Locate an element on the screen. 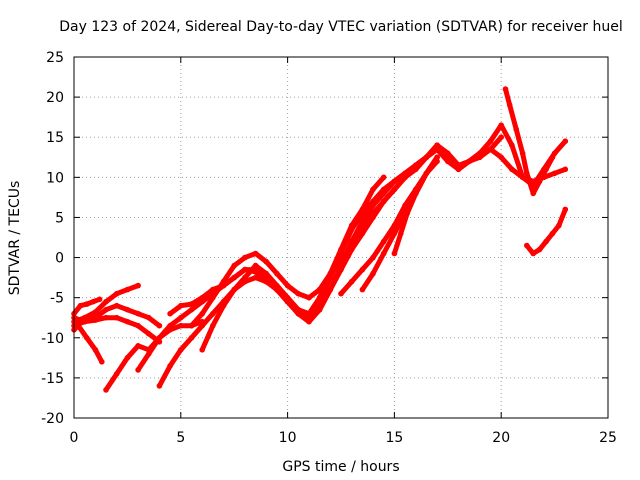 This screenshot has width=640, height=480. y-tick-label: 0 is located at coordinates (59, 259).